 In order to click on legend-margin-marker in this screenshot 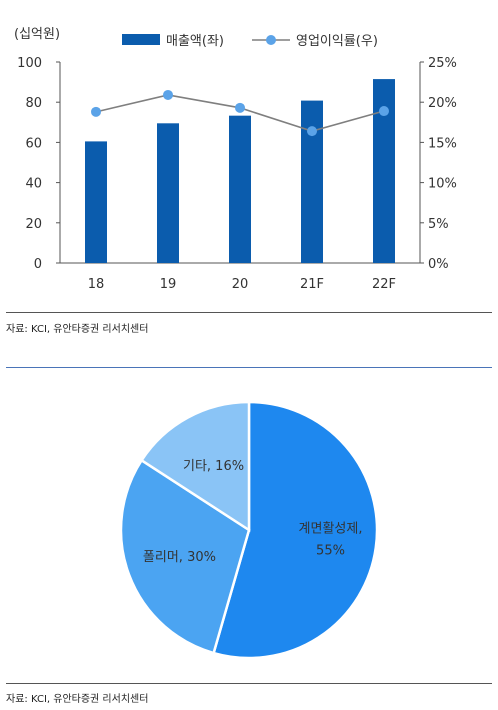, I will do `click(271, 40)`.